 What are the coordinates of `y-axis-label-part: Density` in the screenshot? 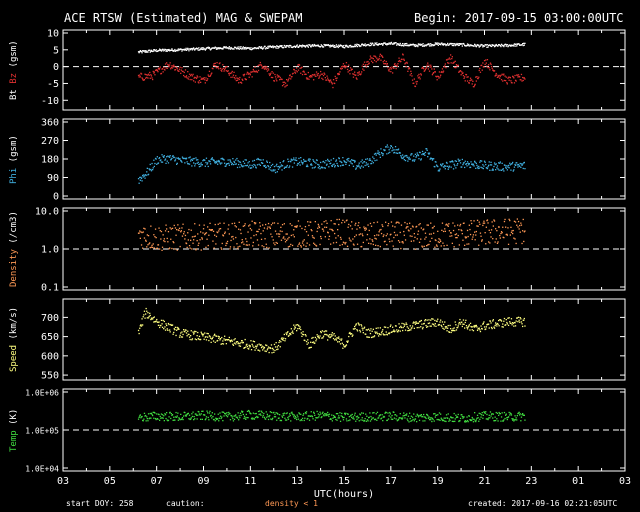 It's located at (14, 265).